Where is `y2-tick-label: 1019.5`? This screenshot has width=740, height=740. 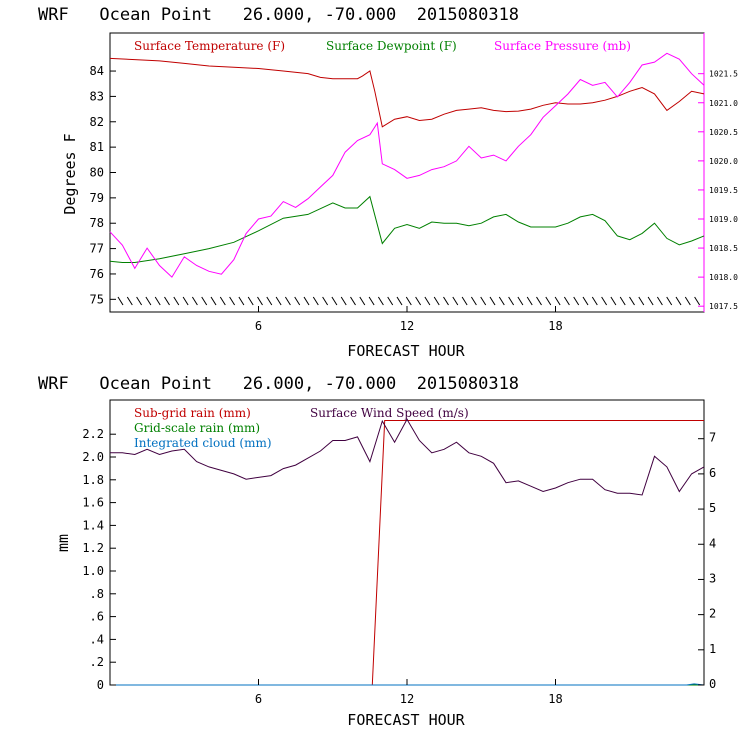 y2-tick-label: 1019.5 is located at coordinates (723, 190).